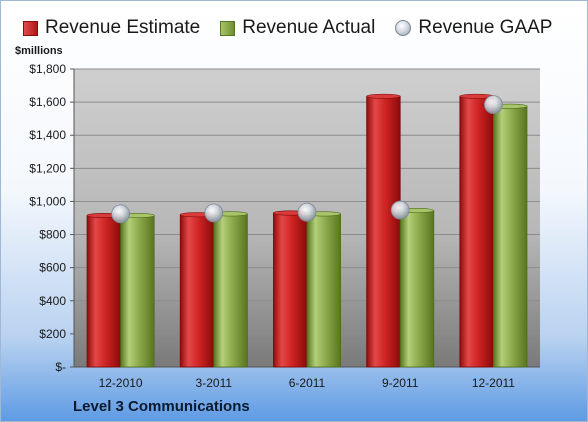 Image resolution: width=588 pixels, height=422 pixels. Describe the element at coordinates (123, 27) in the screenshot. I see `legend-label-estimate: Revenue Estimate` at that location.